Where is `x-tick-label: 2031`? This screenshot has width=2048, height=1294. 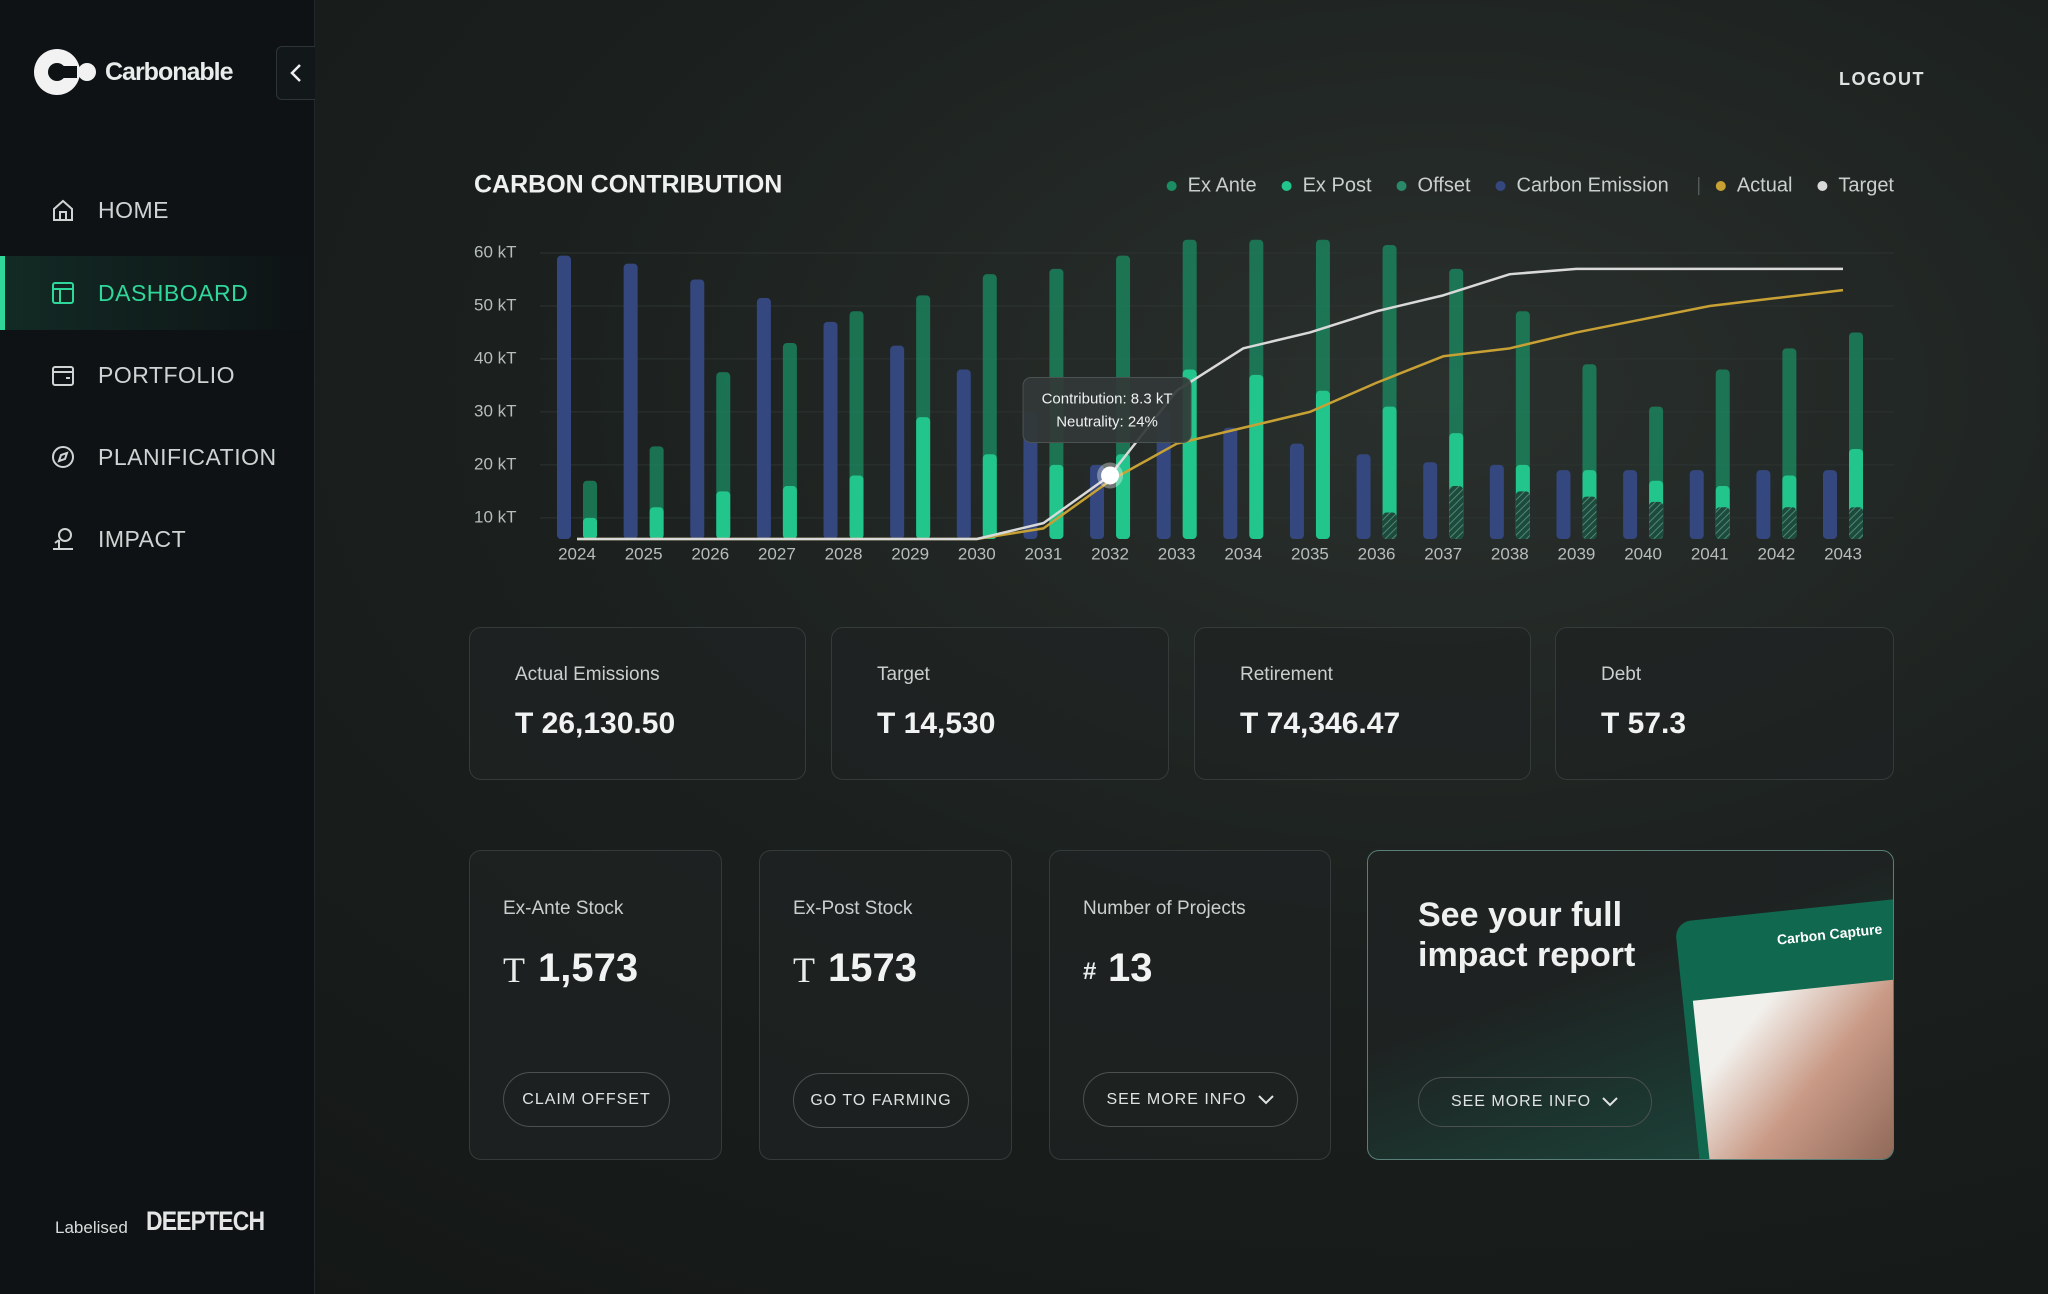 x-tick-label: 2031 is located at coordinates (1044, 553).